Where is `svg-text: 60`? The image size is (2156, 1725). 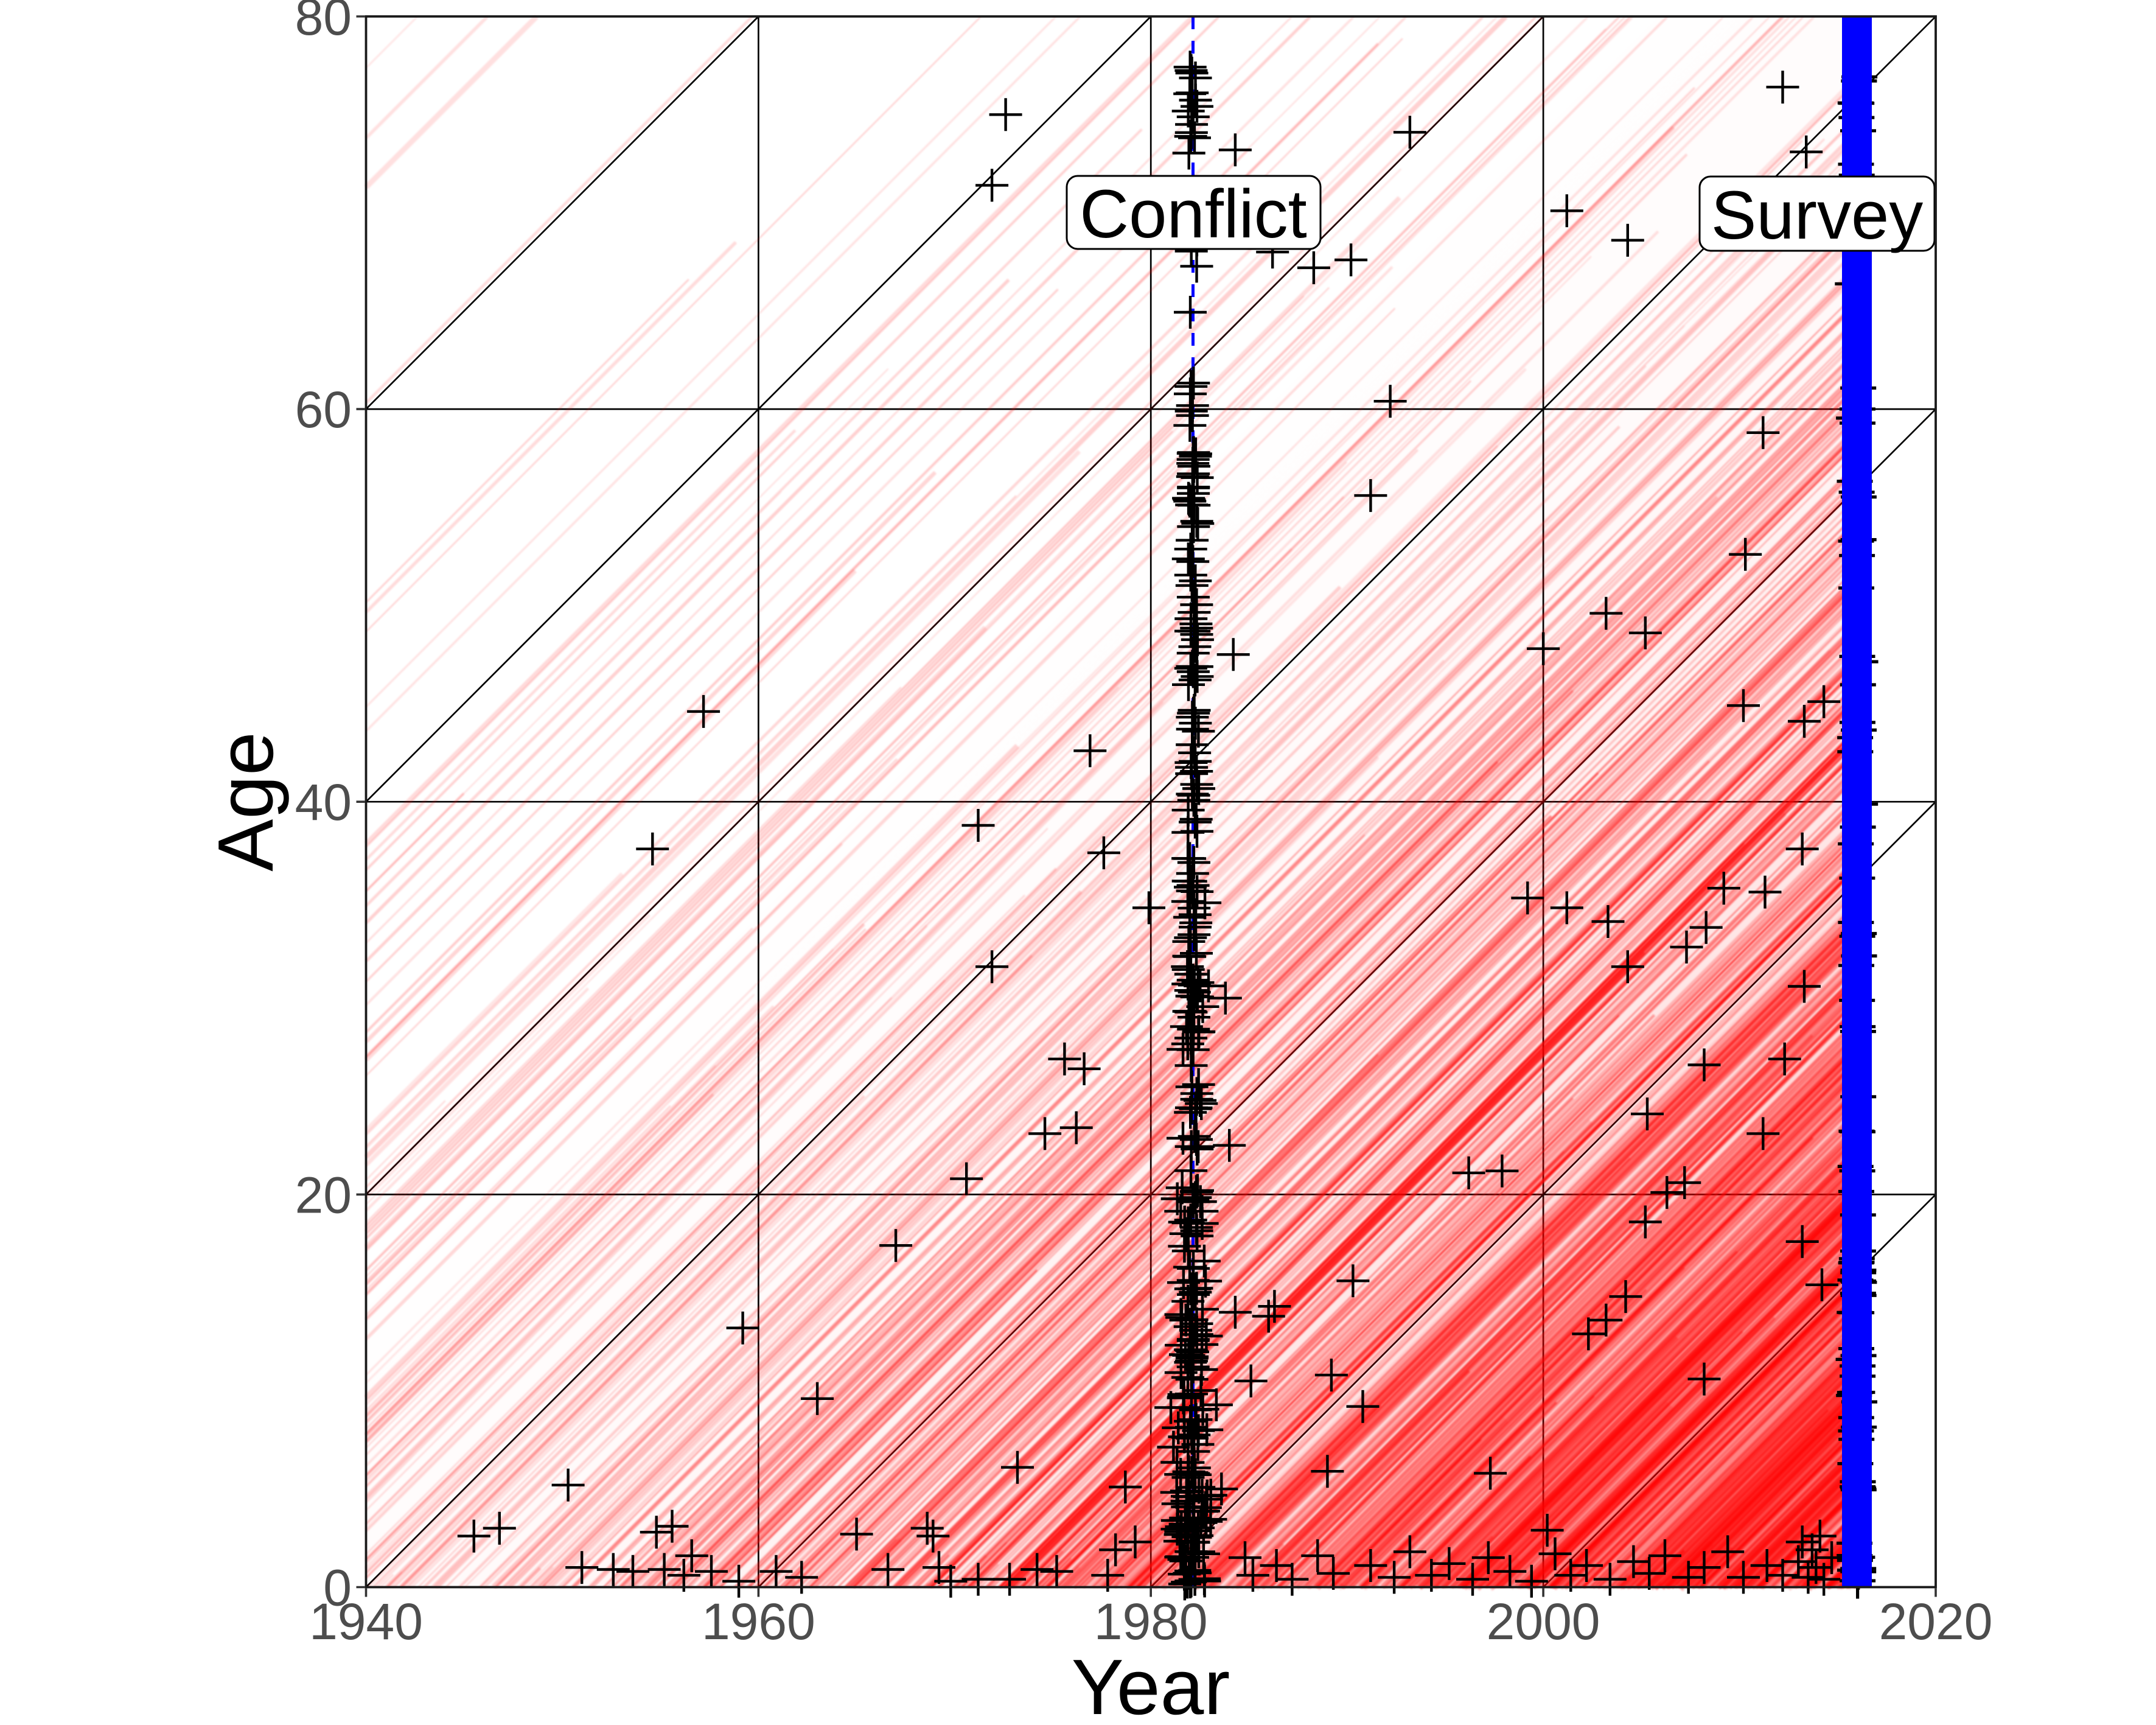 svg-text: 60 is located at coordinates (324, 409).